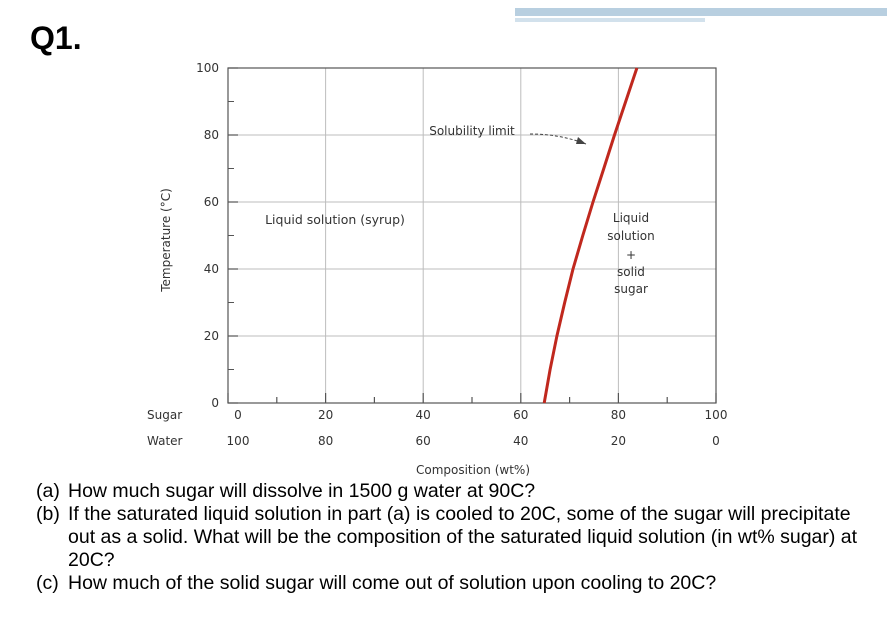 The width and height of the screenshot is (887, 641). I want to click on two-phase-line-2: solution, so click(631, 236).